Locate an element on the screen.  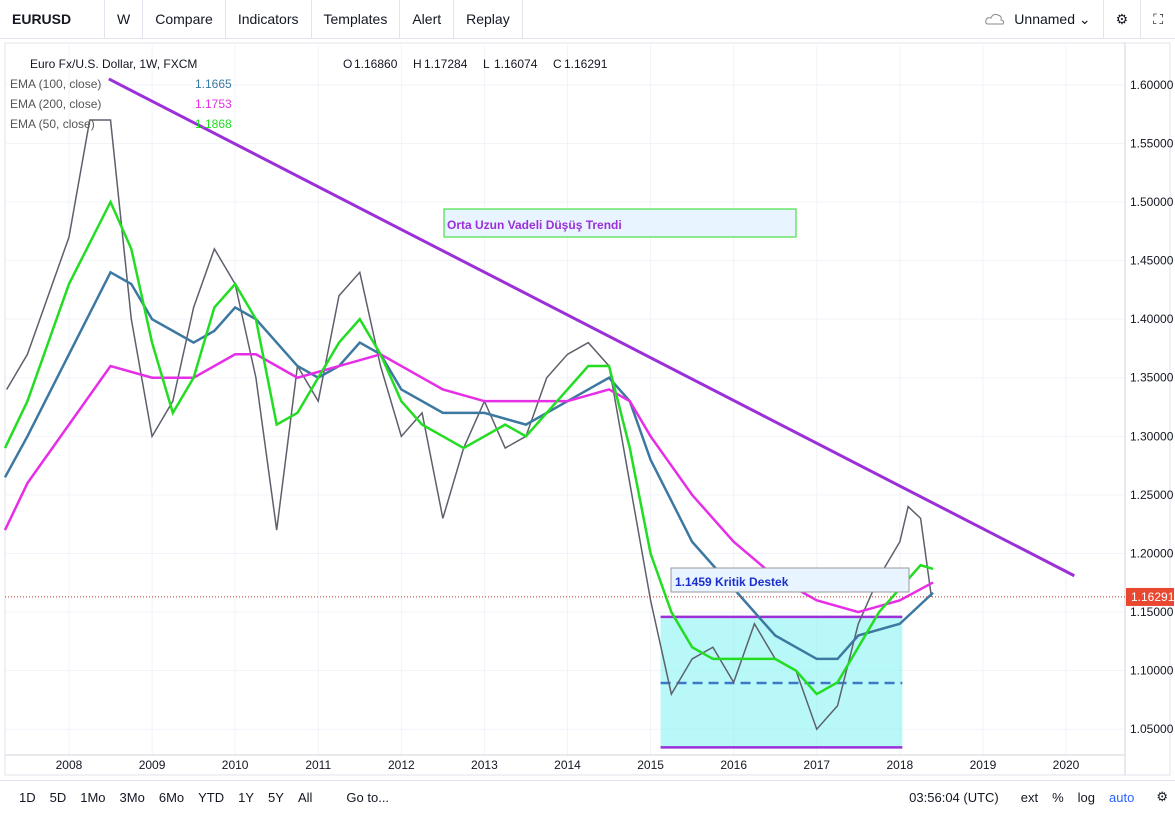
toolbar-button: Alert is located at coordinates (427, 19).